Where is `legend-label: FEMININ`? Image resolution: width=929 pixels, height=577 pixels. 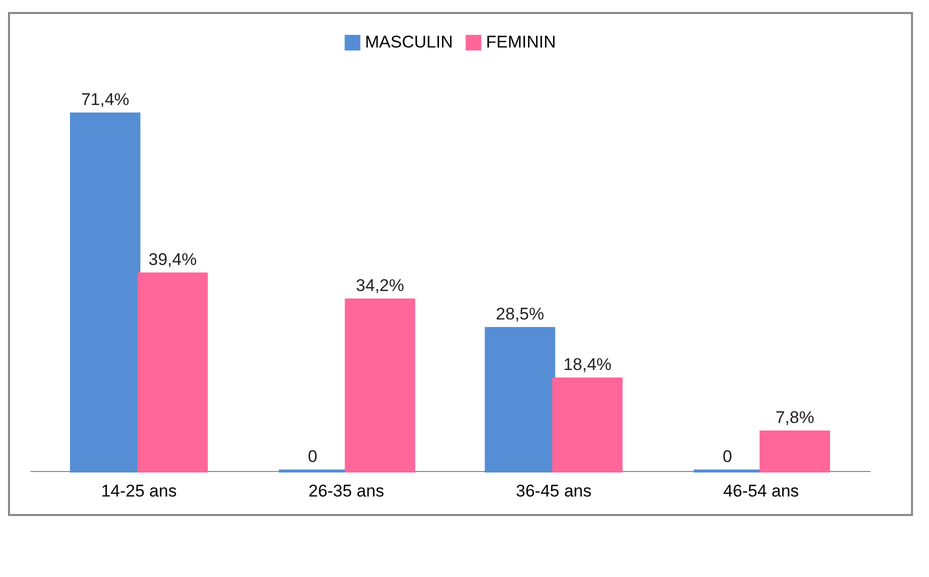
legend-label: FEMININ is located at coordinates (521, 42).